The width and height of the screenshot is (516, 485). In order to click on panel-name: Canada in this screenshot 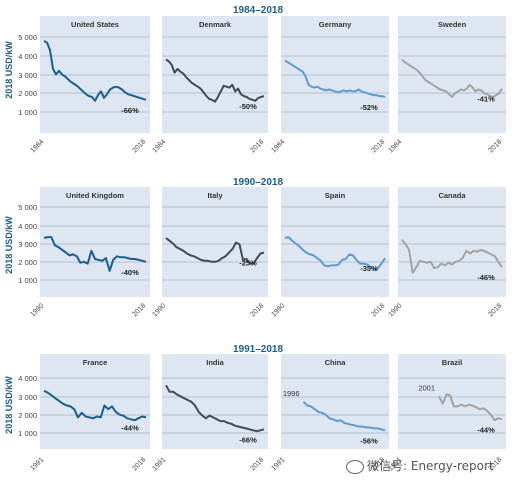, I will do `click(452, 195)`.